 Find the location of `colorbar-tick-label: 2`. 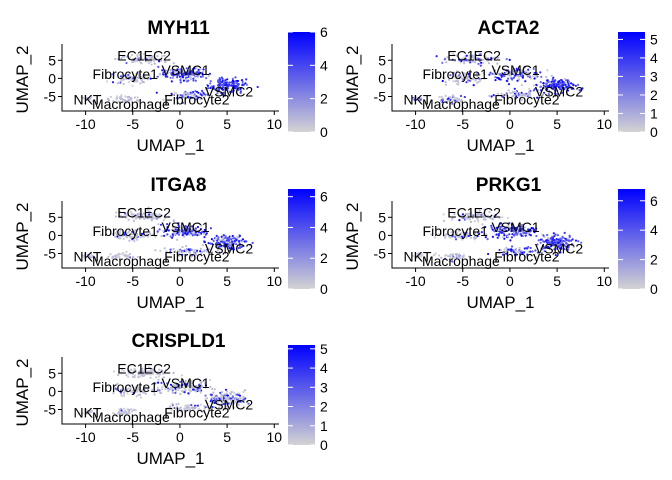

colorbar-tick-label: 2 is located at coordinates (654, 260).